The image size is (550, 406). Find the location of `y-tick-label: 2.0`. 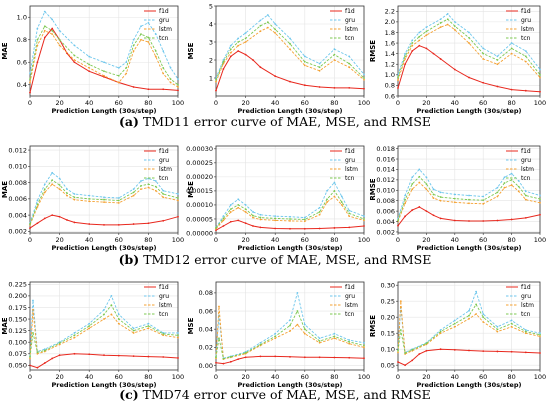

y-tick-label: 2.0 is located at coordinates (390, 22).